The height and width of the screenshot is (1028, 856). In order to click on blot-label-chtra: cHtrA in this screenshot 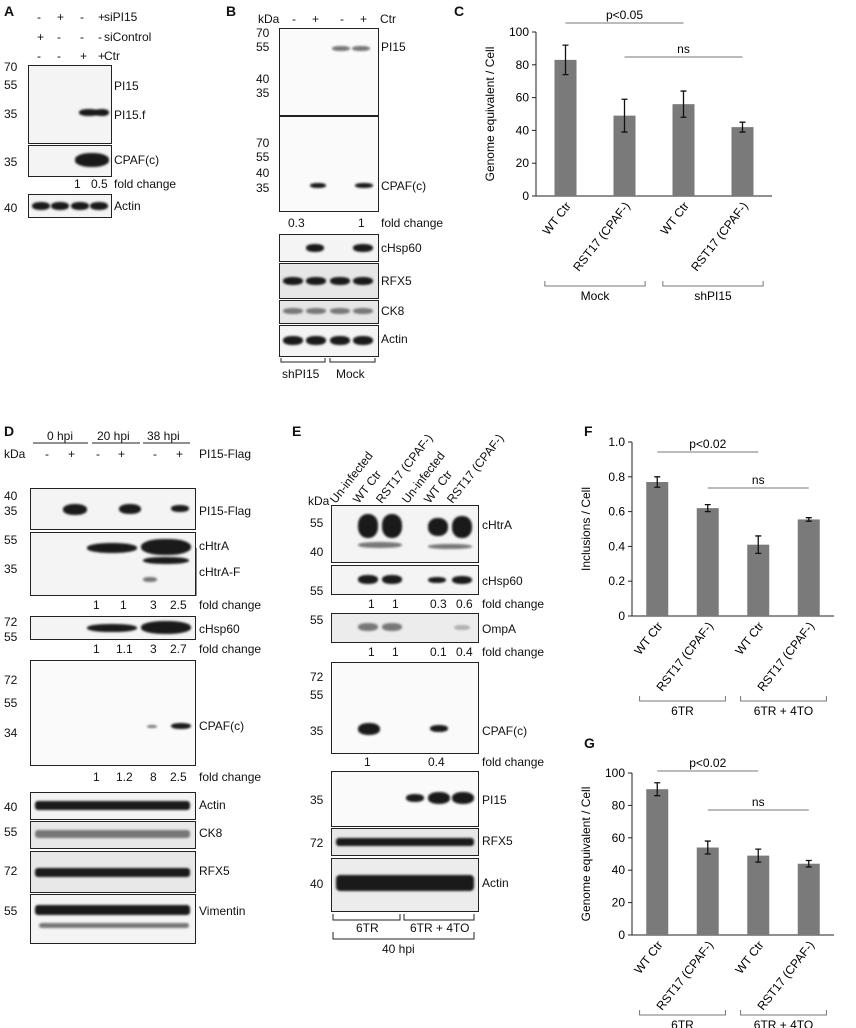, I will do `click(214, 546)`.